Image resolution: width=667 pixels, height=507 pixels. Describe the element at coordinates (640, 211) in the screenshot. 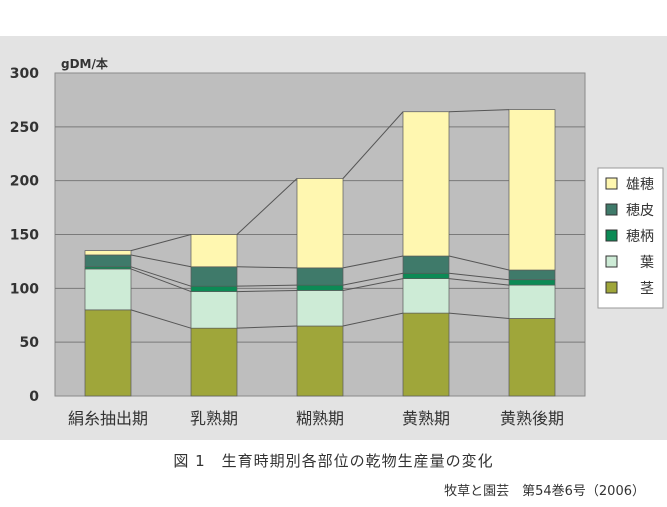

I see `legend-label: 穂皮` at that location.